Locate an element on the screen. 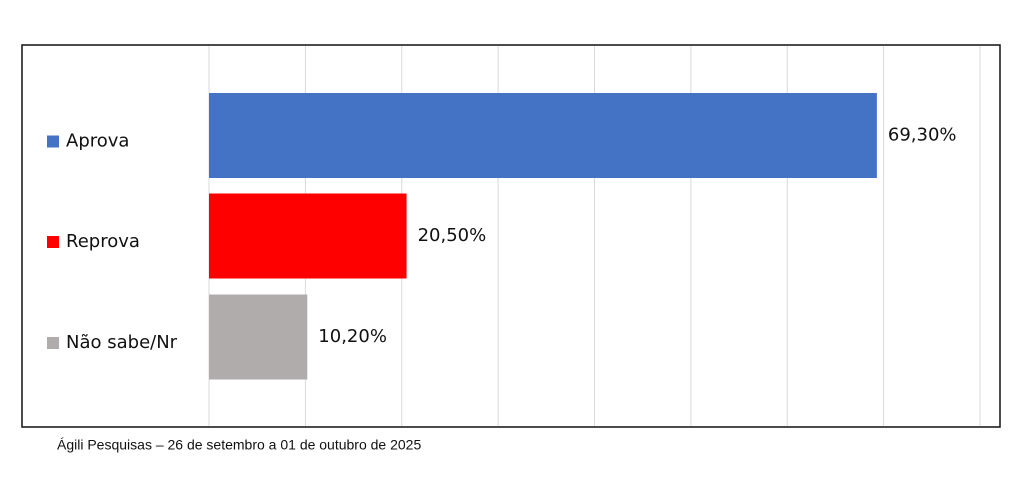 The width and height of the screenshot is (1024, 484). category-label: Não sabe/Nr is located at coordinates (122, 342).